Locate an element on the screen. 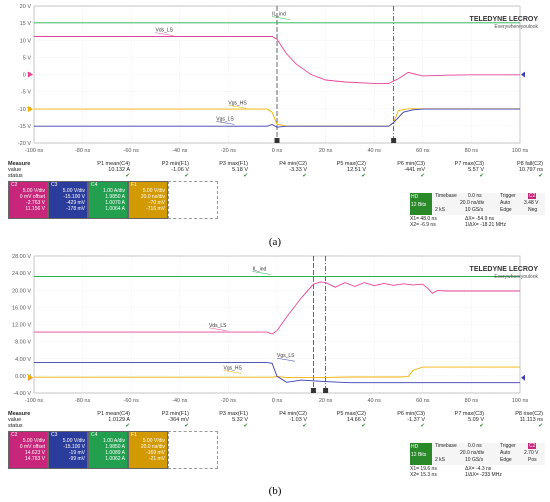 This screenshot has height=502, width=550. trigger-channel: C2 is located at coordinates (532, 196).